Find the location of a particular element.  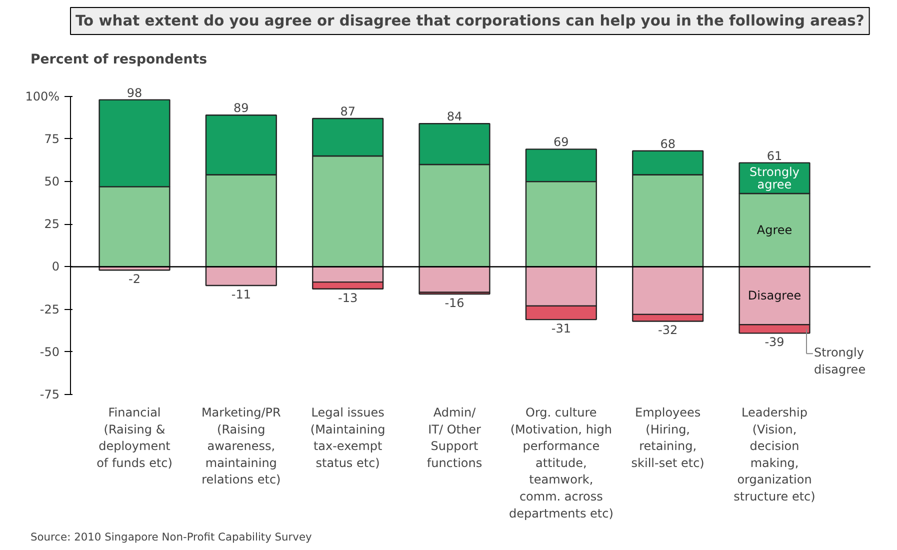

text: 89 is located at coordinates (241, 108).